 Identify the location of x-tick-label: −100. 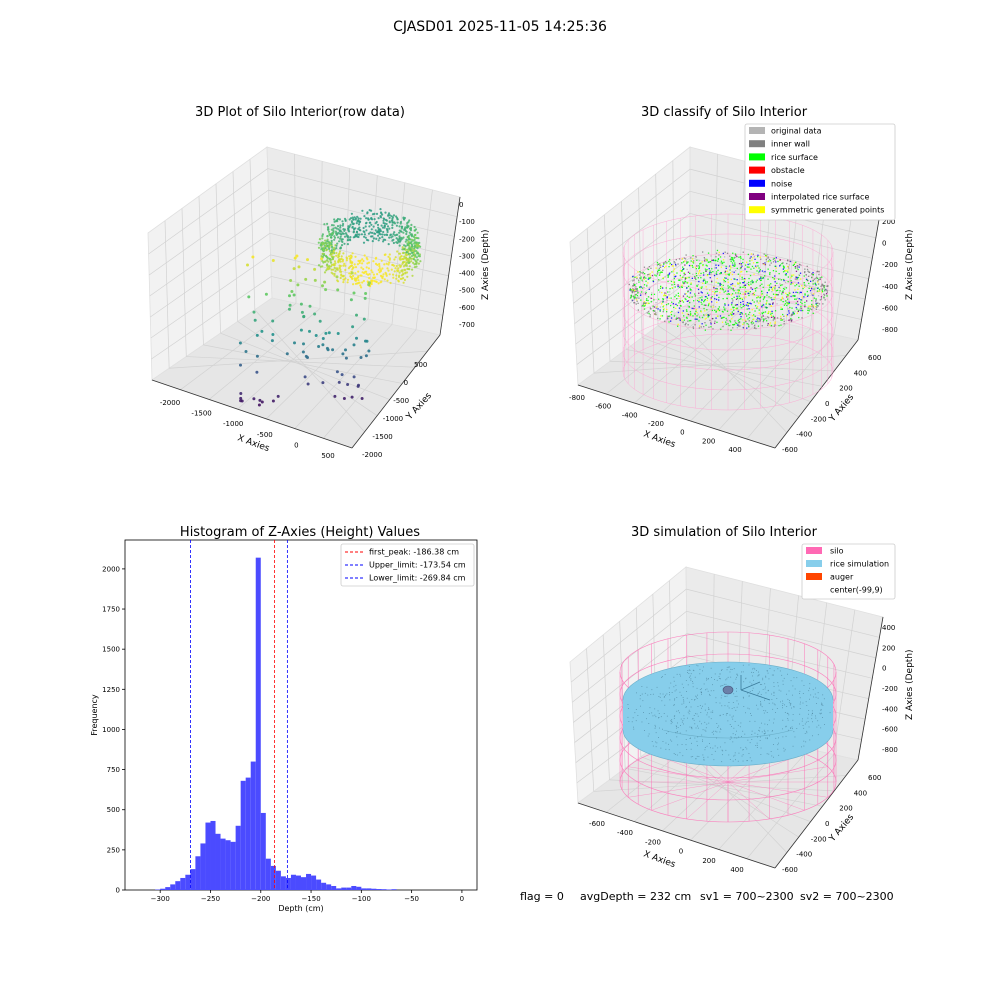
(361, 899).